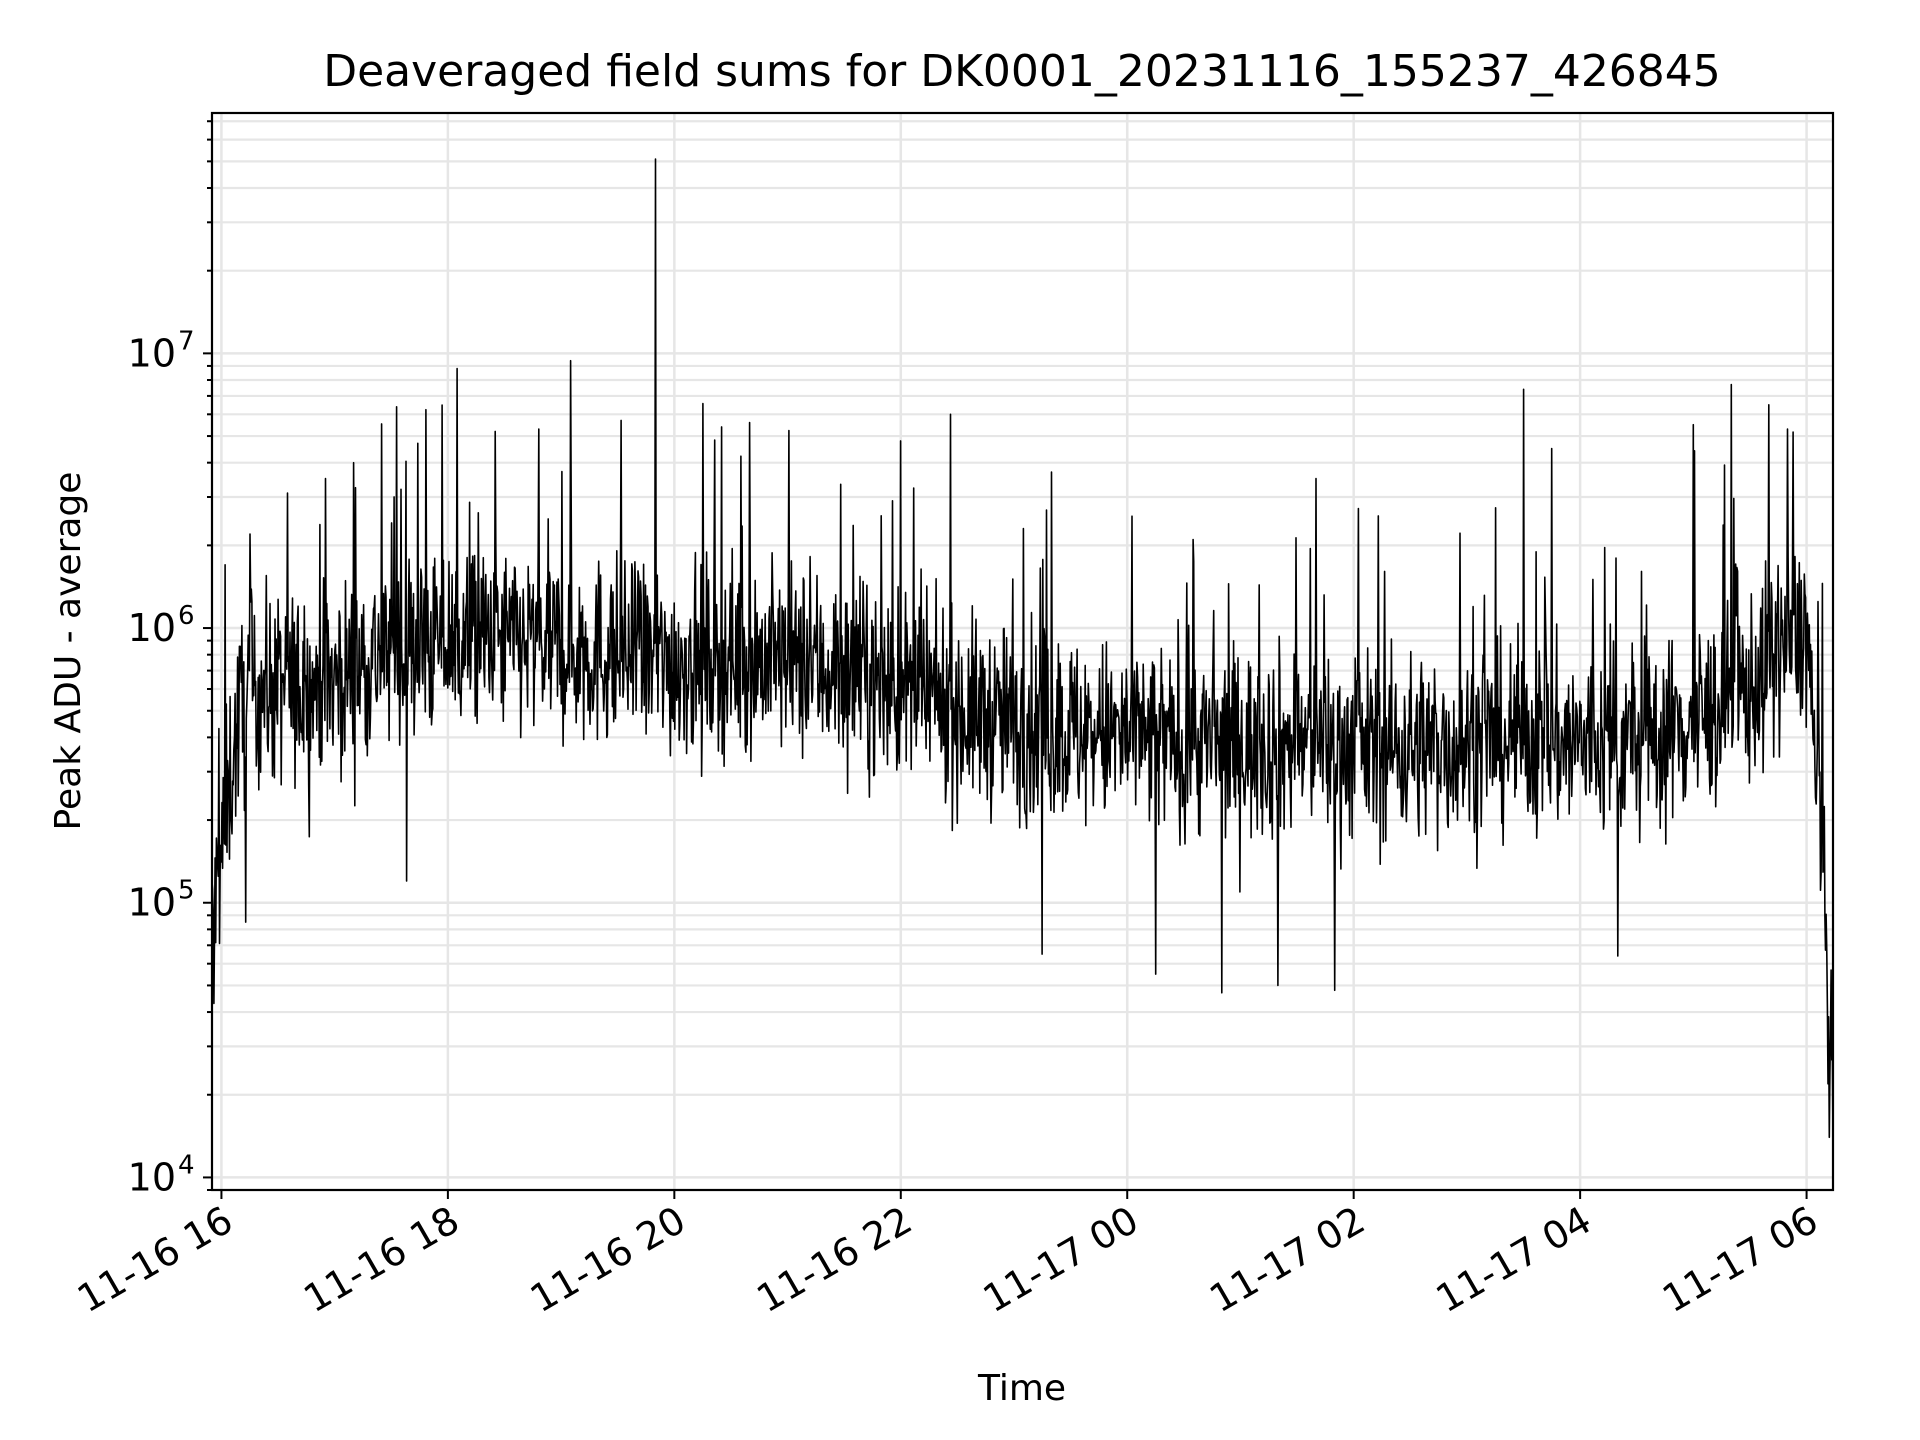 This screenshot has height=1440, width=1920. What do you see at coordinates (68, 651) in the screenshot?
I see `y-axis-label: Peak ADU - average` at bounding box center [68, 651].